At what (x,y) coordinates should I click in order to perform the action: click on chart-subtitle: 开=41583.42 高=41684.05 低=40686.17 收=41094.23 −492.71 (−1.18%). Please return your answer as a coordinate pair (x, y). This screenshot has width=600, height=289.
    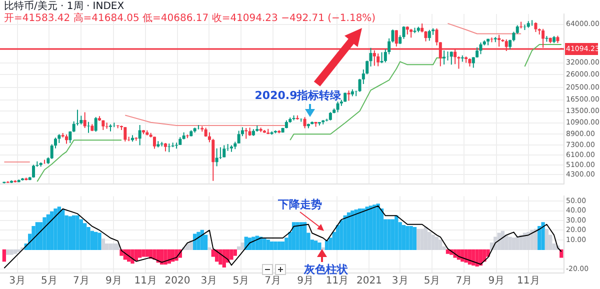
    Looking at the image, I should click on (190, 19).